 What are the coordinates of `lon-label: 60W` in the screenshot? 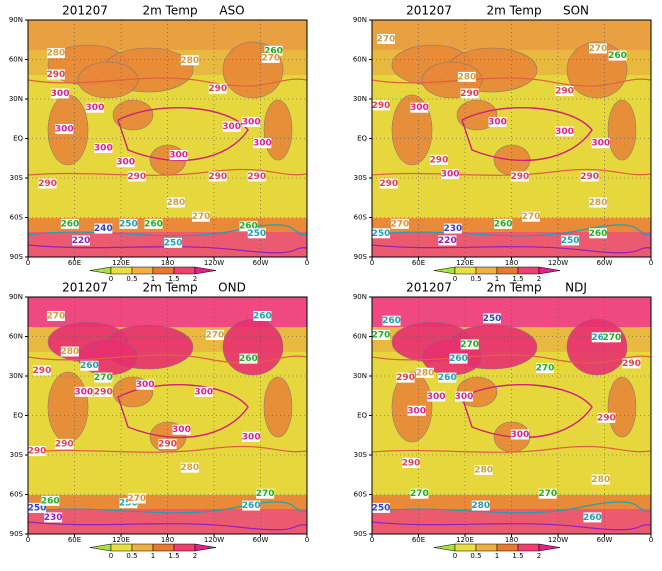 It's located at (261, 263).